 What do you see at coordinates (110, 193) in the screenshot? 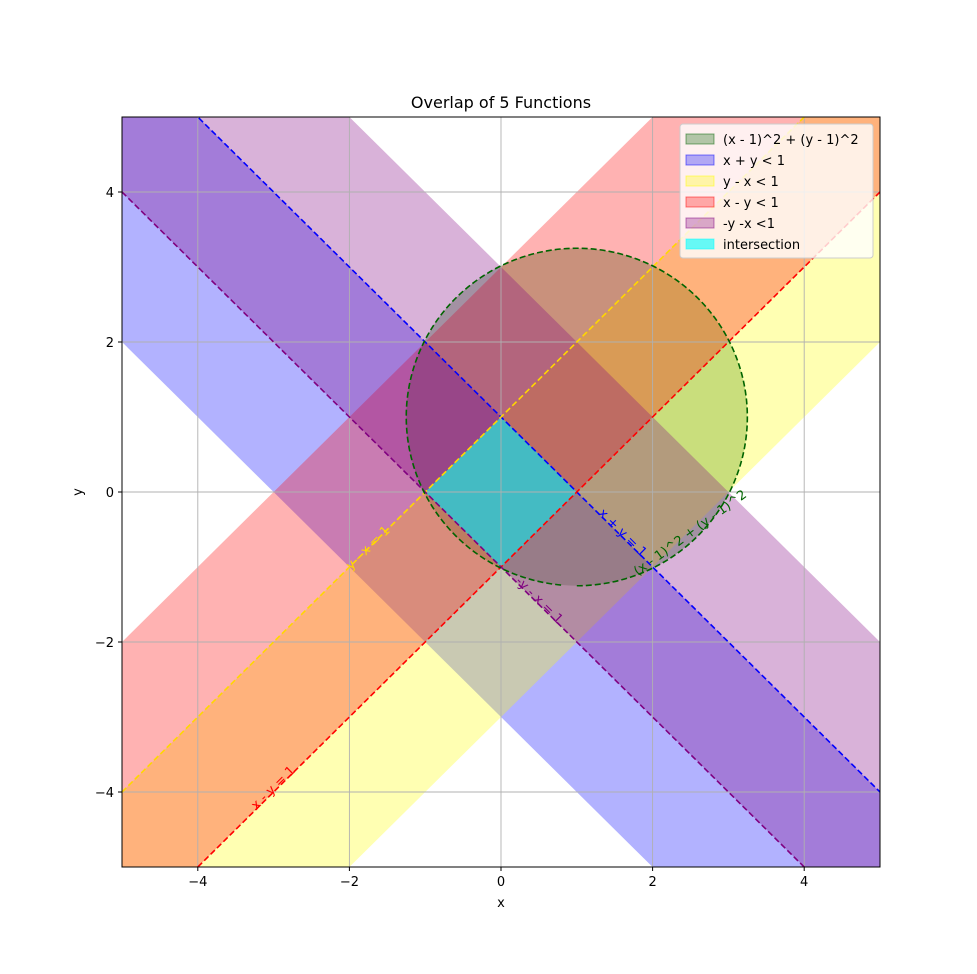
I see `y-tick-label: 4` at bounding box center [110, 193].